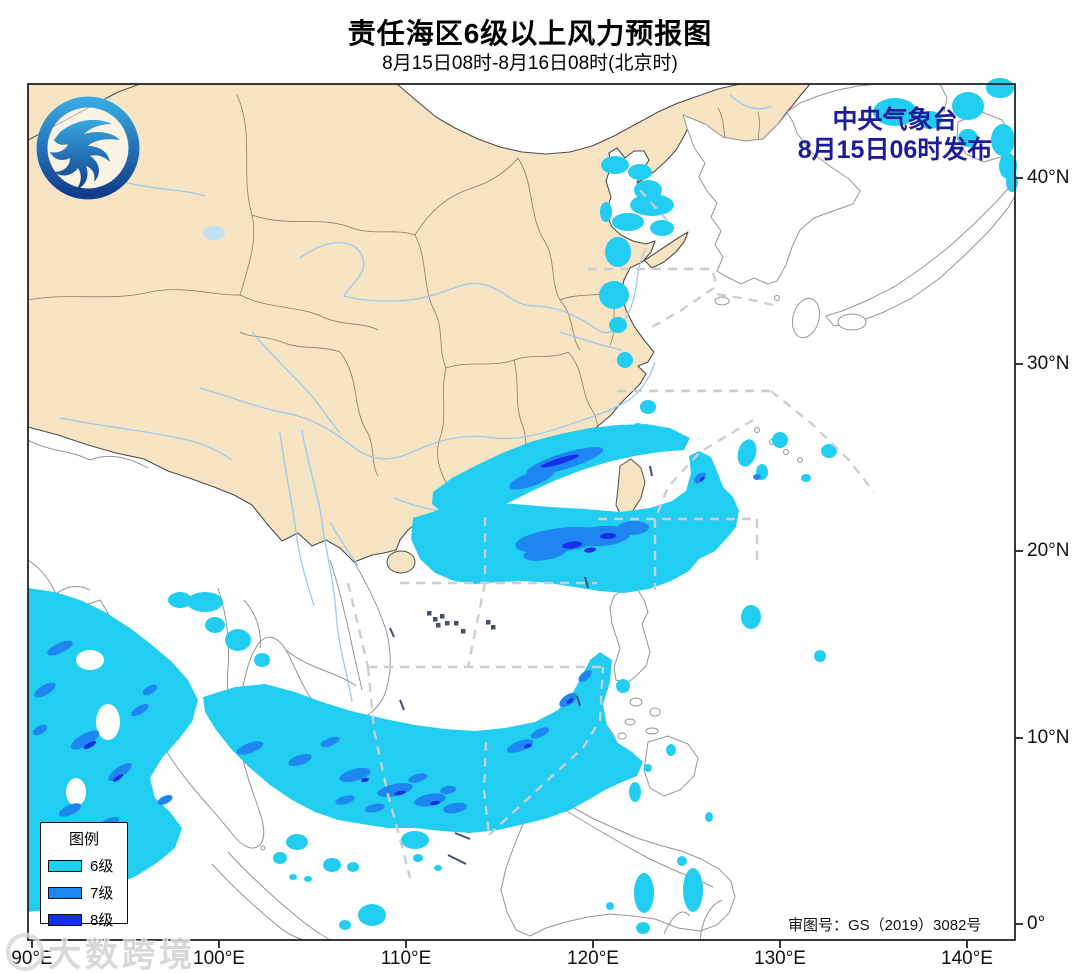  What do you see at coordinates (895, 150) in the screenshot?
I see `issue-time: 8月15日06时发布` at bounding box center [895, 150].